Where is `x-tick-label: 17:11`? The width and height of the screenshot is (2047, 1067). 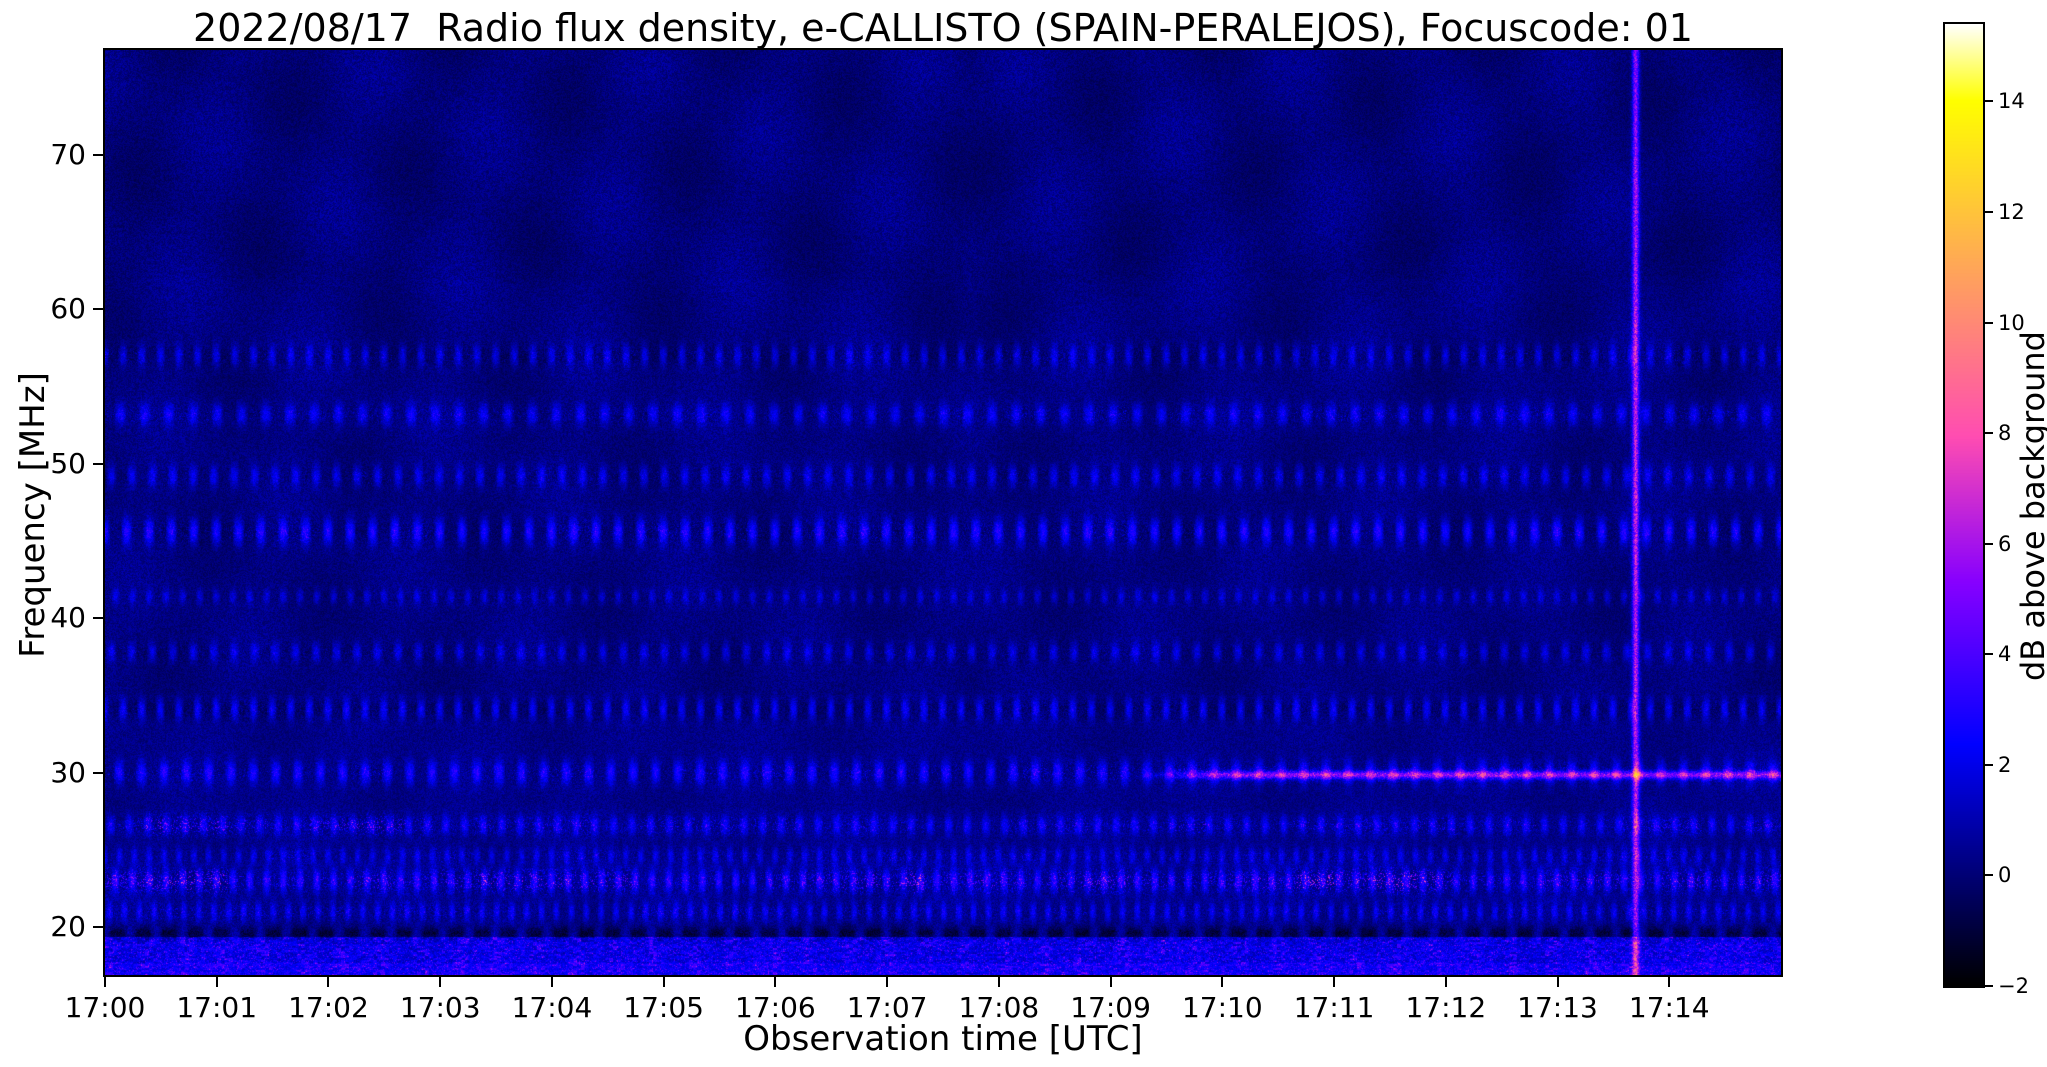
x-tick-label: 17:11 is located at coordinates (1334, 1007).